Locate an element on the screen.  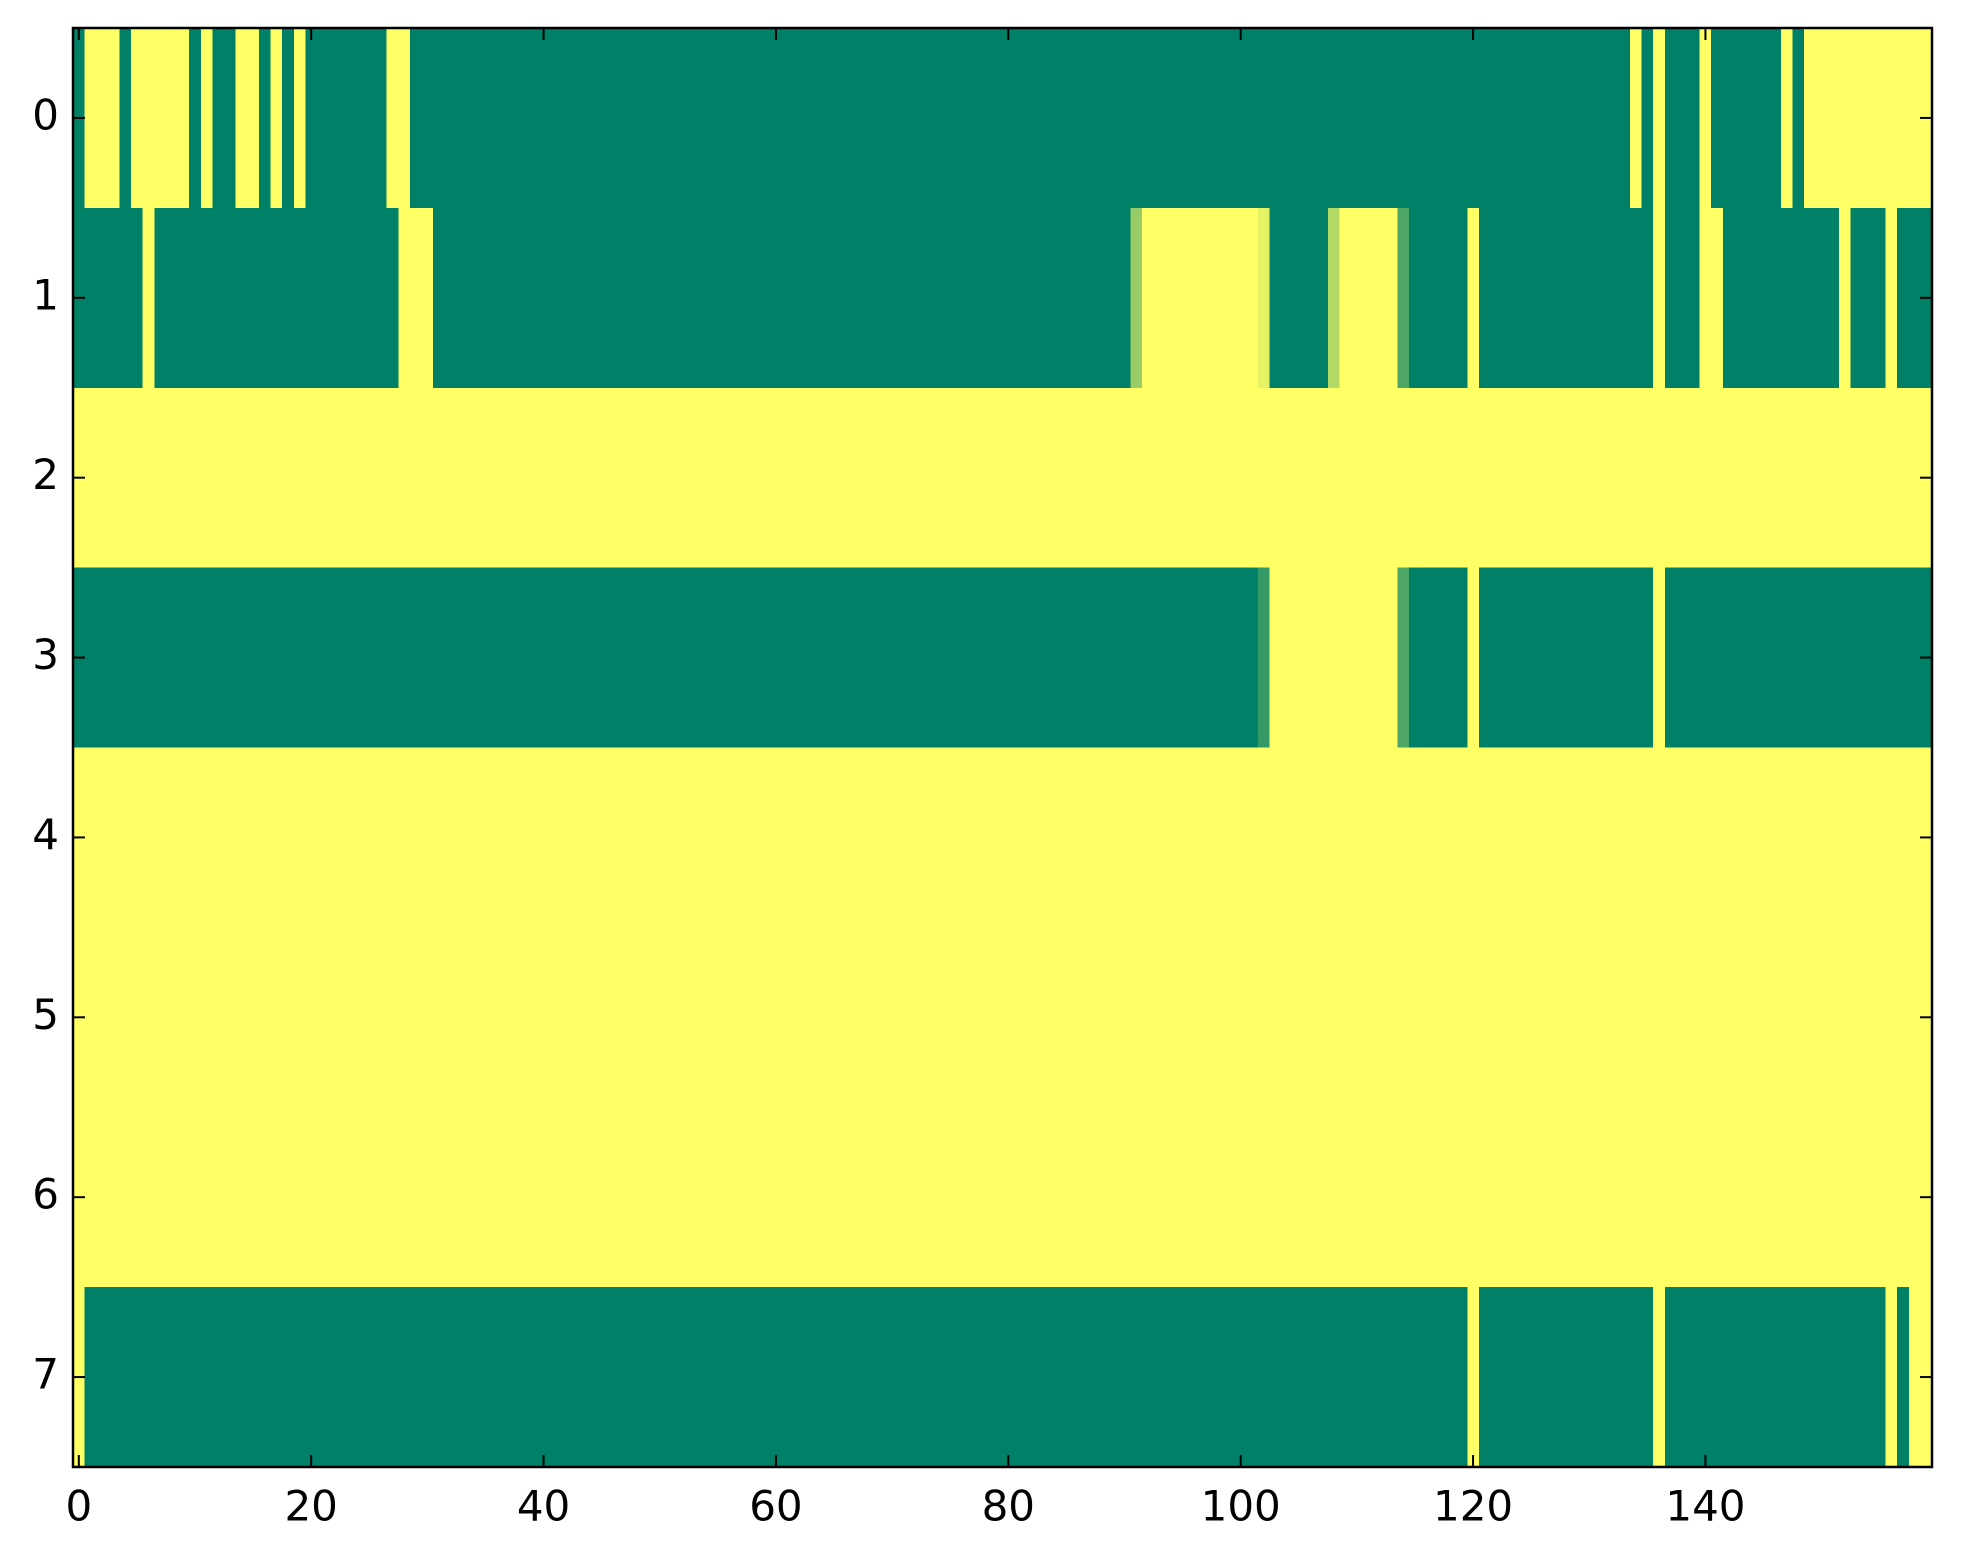
y-tick-label: 2 is located at coordinates (45, 474).